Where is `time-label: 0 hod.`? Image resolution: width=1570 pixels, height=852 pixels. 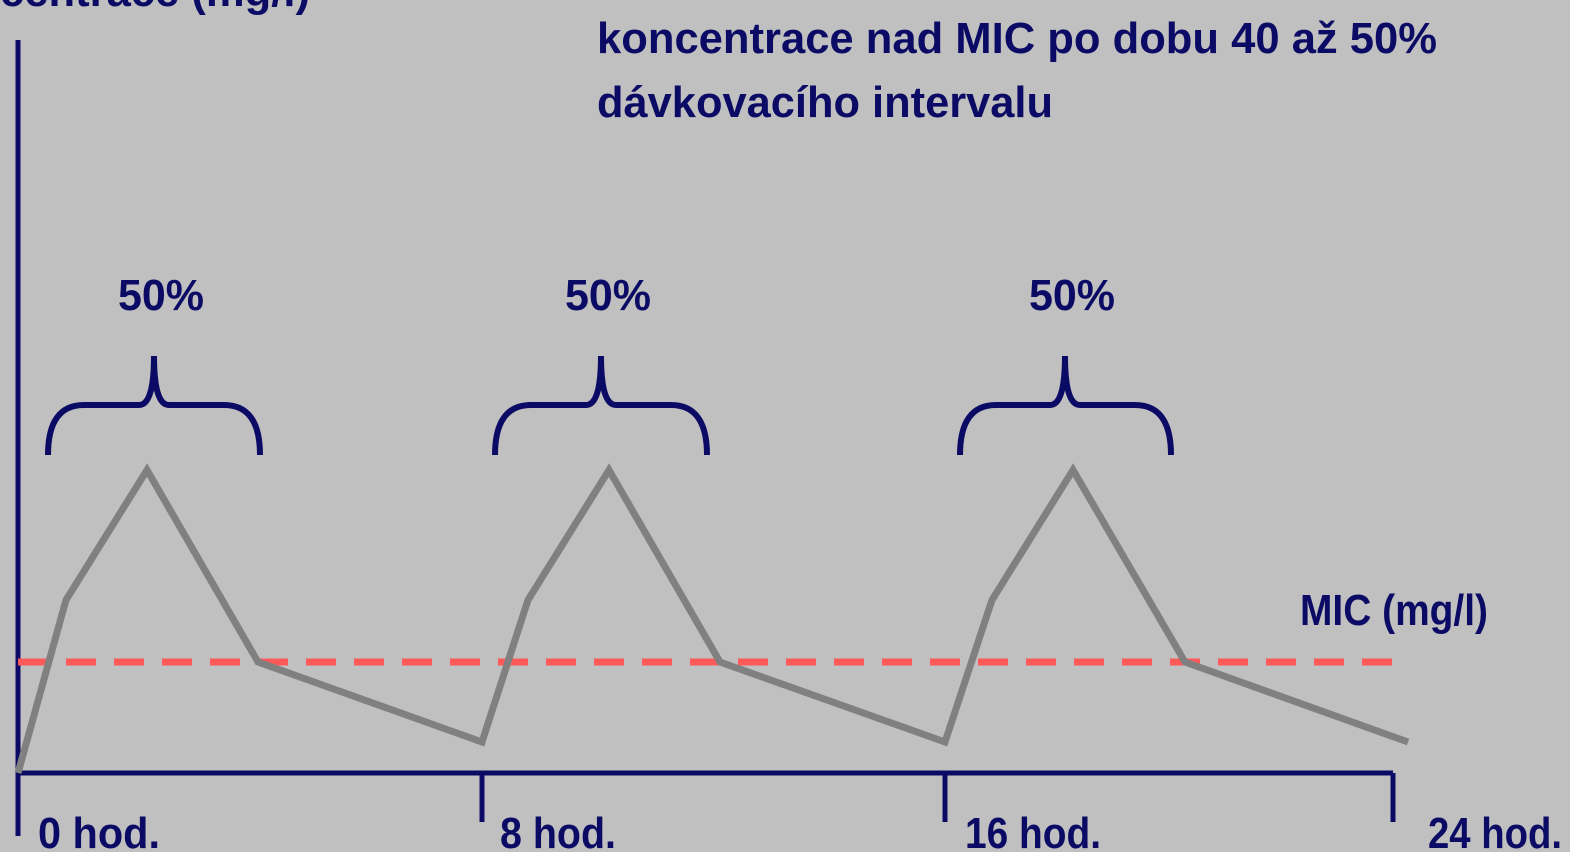 time-label: 0 hod. is located at coordinates (99, 830).